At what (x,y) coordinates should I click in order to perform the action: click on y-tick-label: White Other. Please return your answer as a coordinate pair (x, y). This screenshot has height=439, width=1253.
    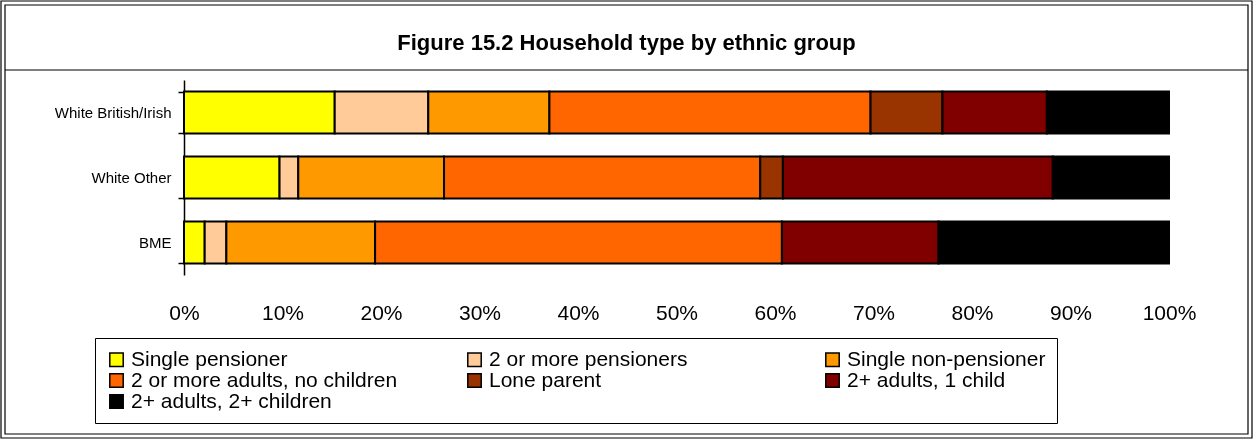
    Looking at the image, I should click on (131, 177).